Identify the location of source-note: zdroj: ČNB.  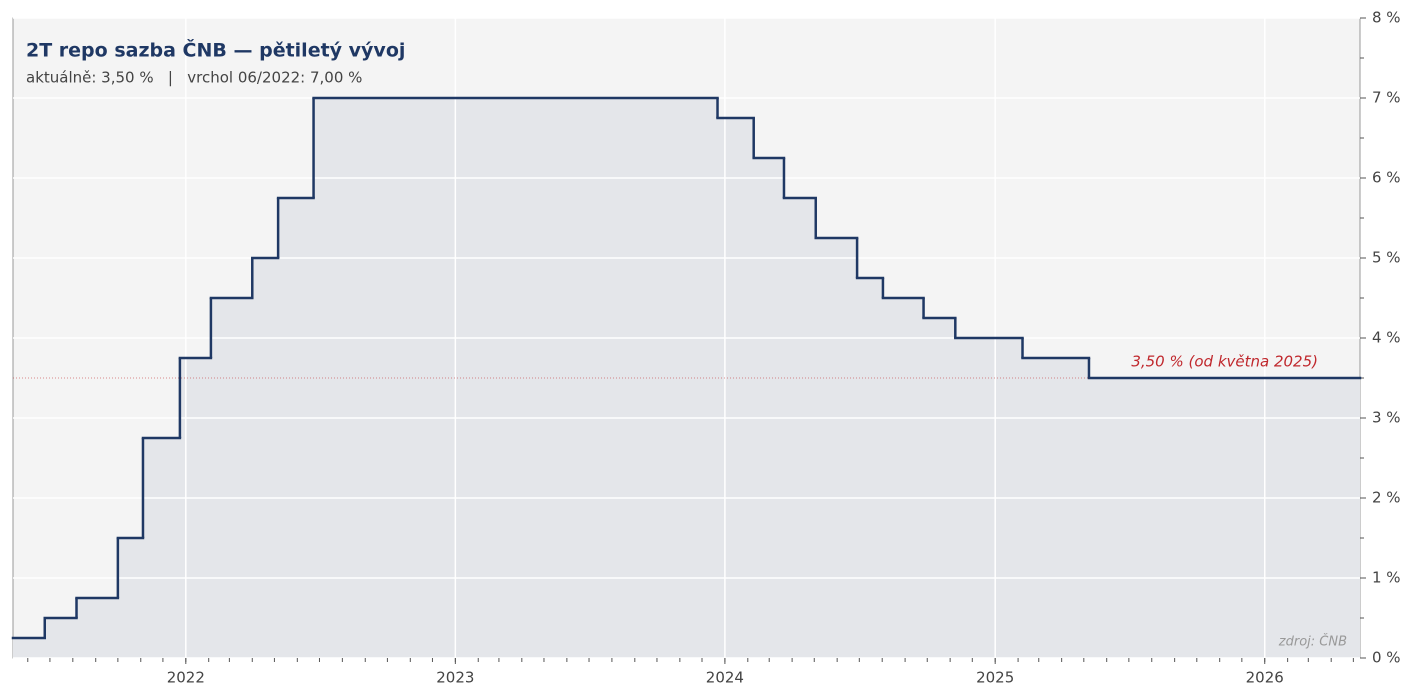
(1312, 642).